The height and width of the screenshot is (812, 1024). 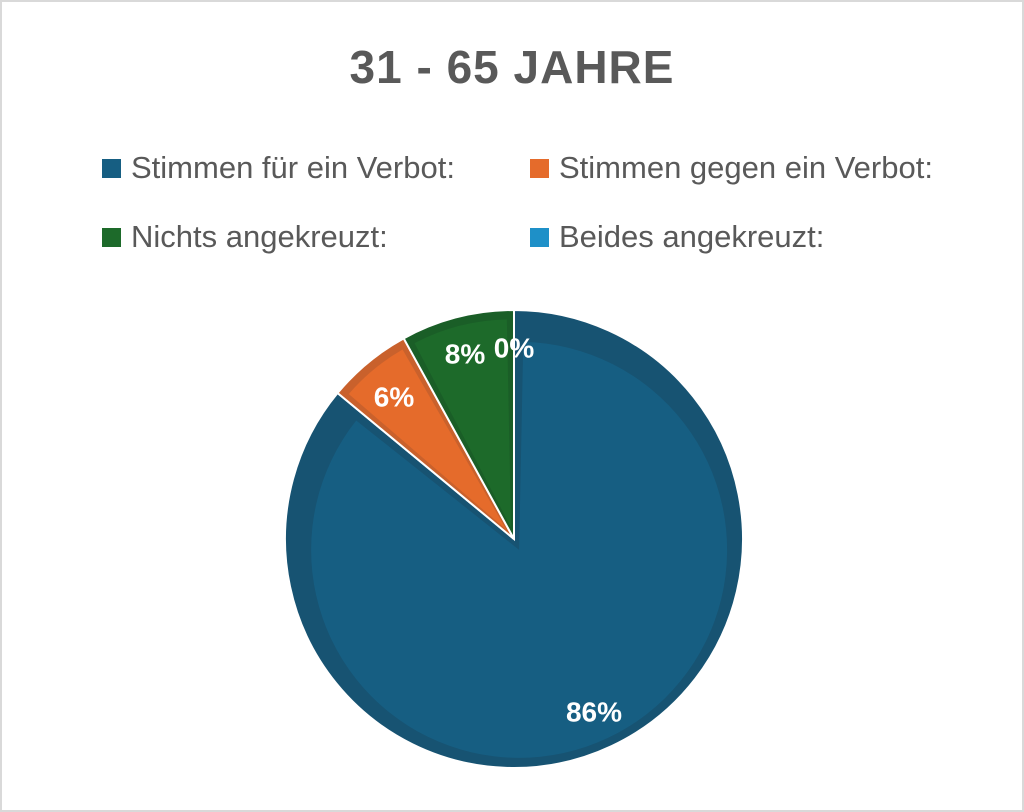 I want to click on data-label-nichts: 8%, so click(x=465, y=353).